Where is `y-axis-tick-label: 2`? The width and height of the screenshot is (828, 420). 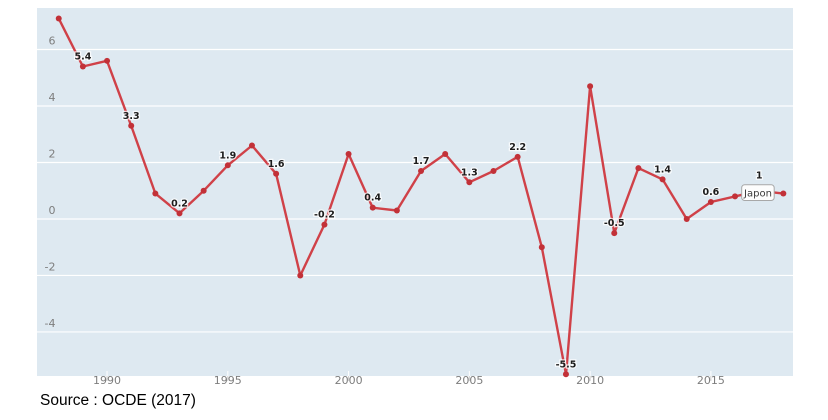
y-axis-tick-label: 2 is located at coordinates (52, 153).